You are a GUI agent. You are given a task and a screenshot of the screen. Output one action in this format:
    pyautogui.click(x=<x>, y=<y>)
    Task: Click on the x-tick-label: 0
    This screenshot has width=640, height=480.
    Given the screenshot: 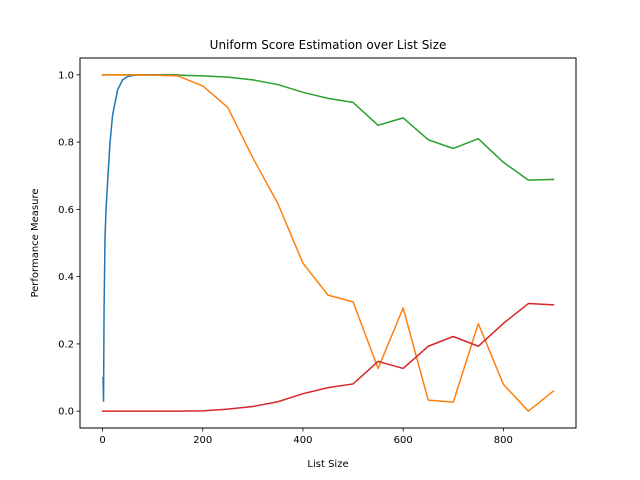 What is the action you would take?
    pyautogui.click(x=102, y=440)
    